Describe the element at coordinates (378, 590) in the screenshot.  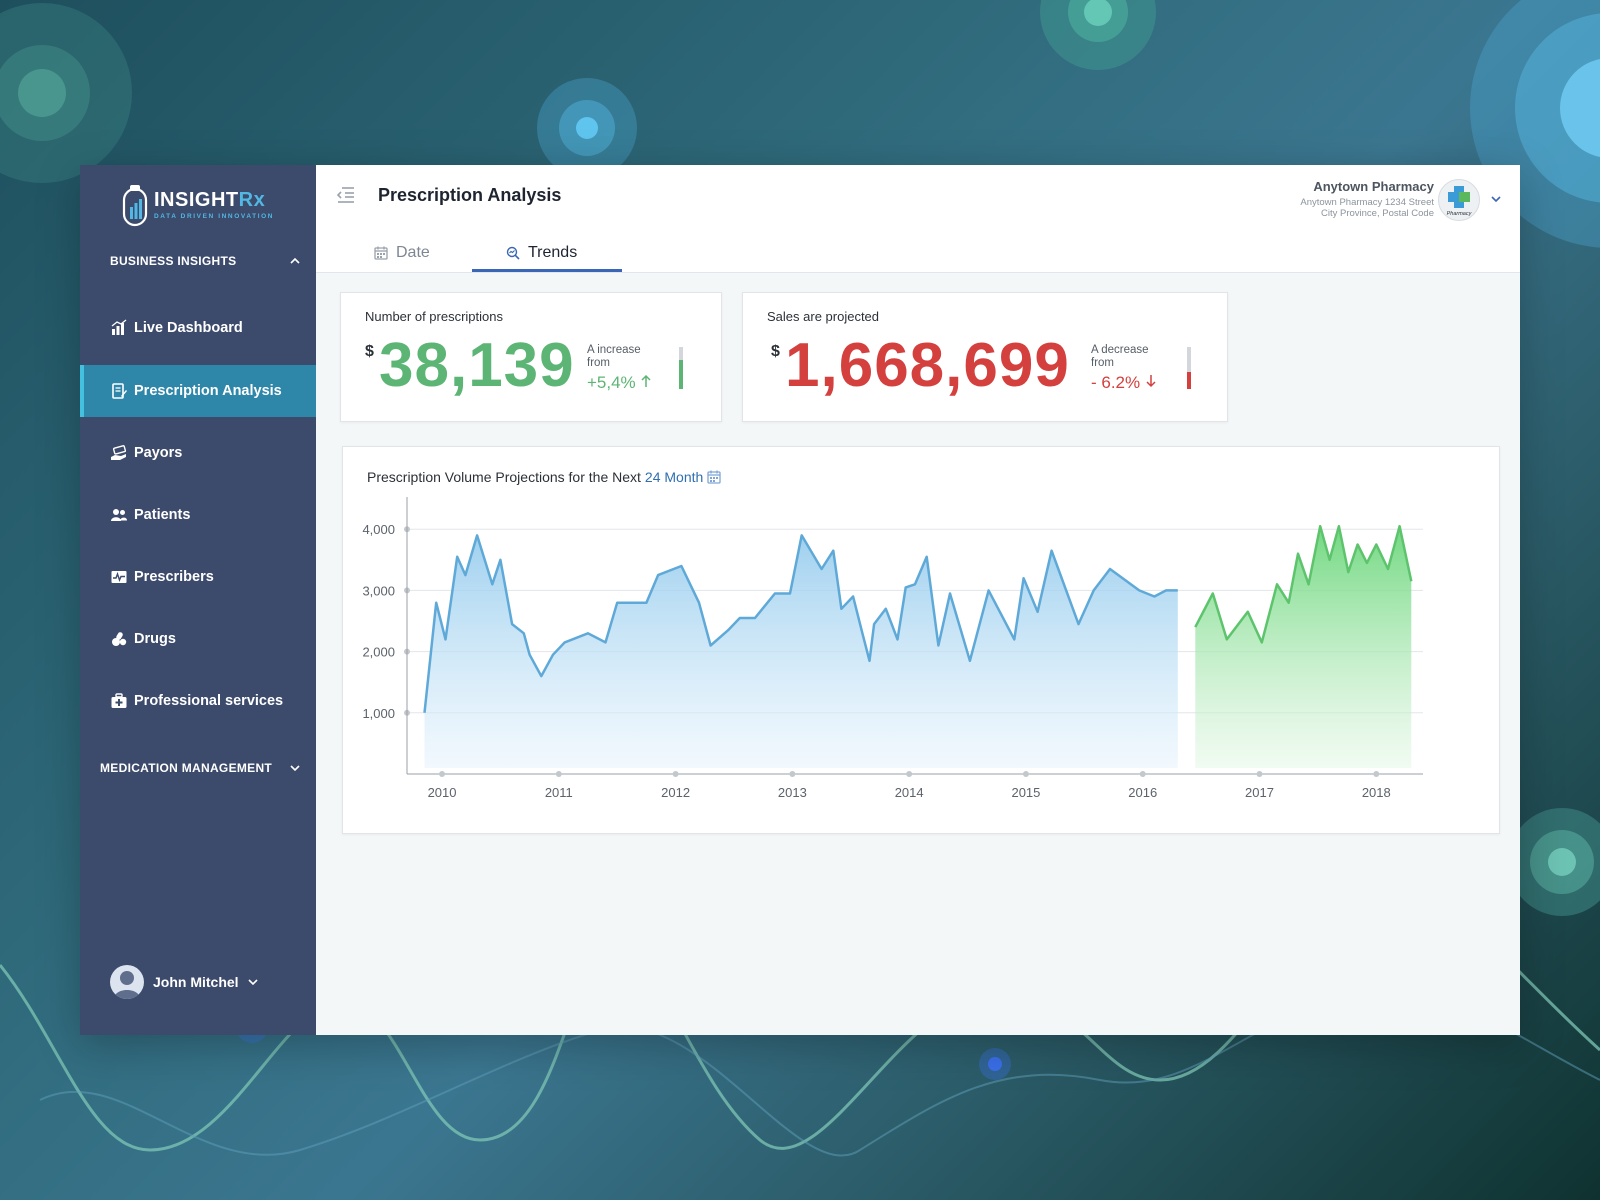
I see `y-tick-label: 3,000` at that location.